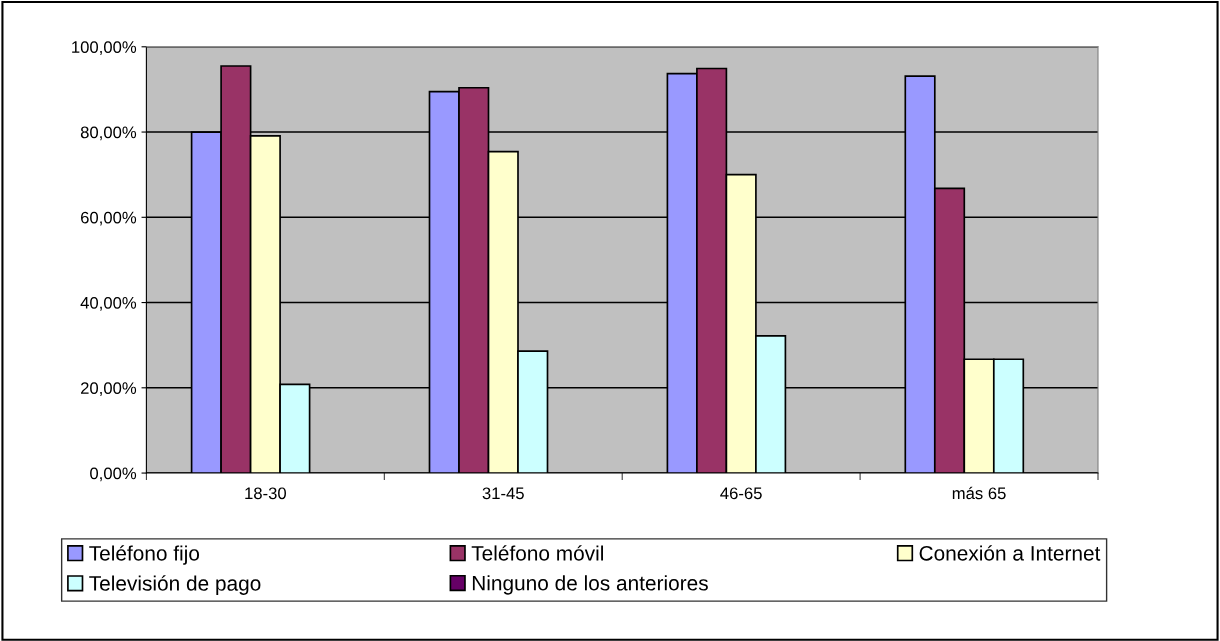 This screenshot has width=1220, height=641. What do you see at coordinates (109, 218) in the screenshot?
I see `y-tick-label: 60,00%` at bounding box center [109, 218].